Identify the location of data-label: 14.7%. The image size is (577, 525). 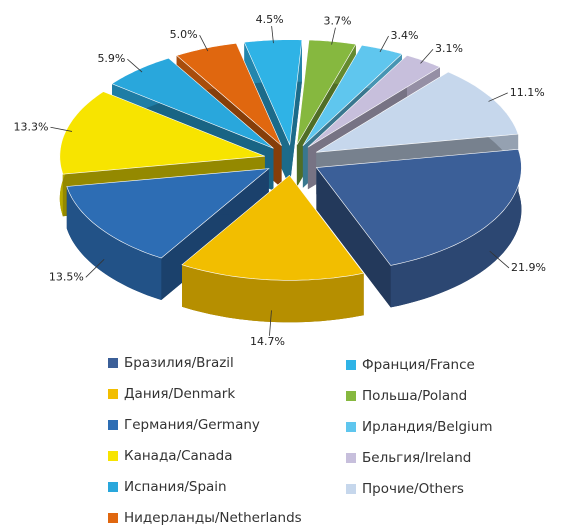
(267, 341).